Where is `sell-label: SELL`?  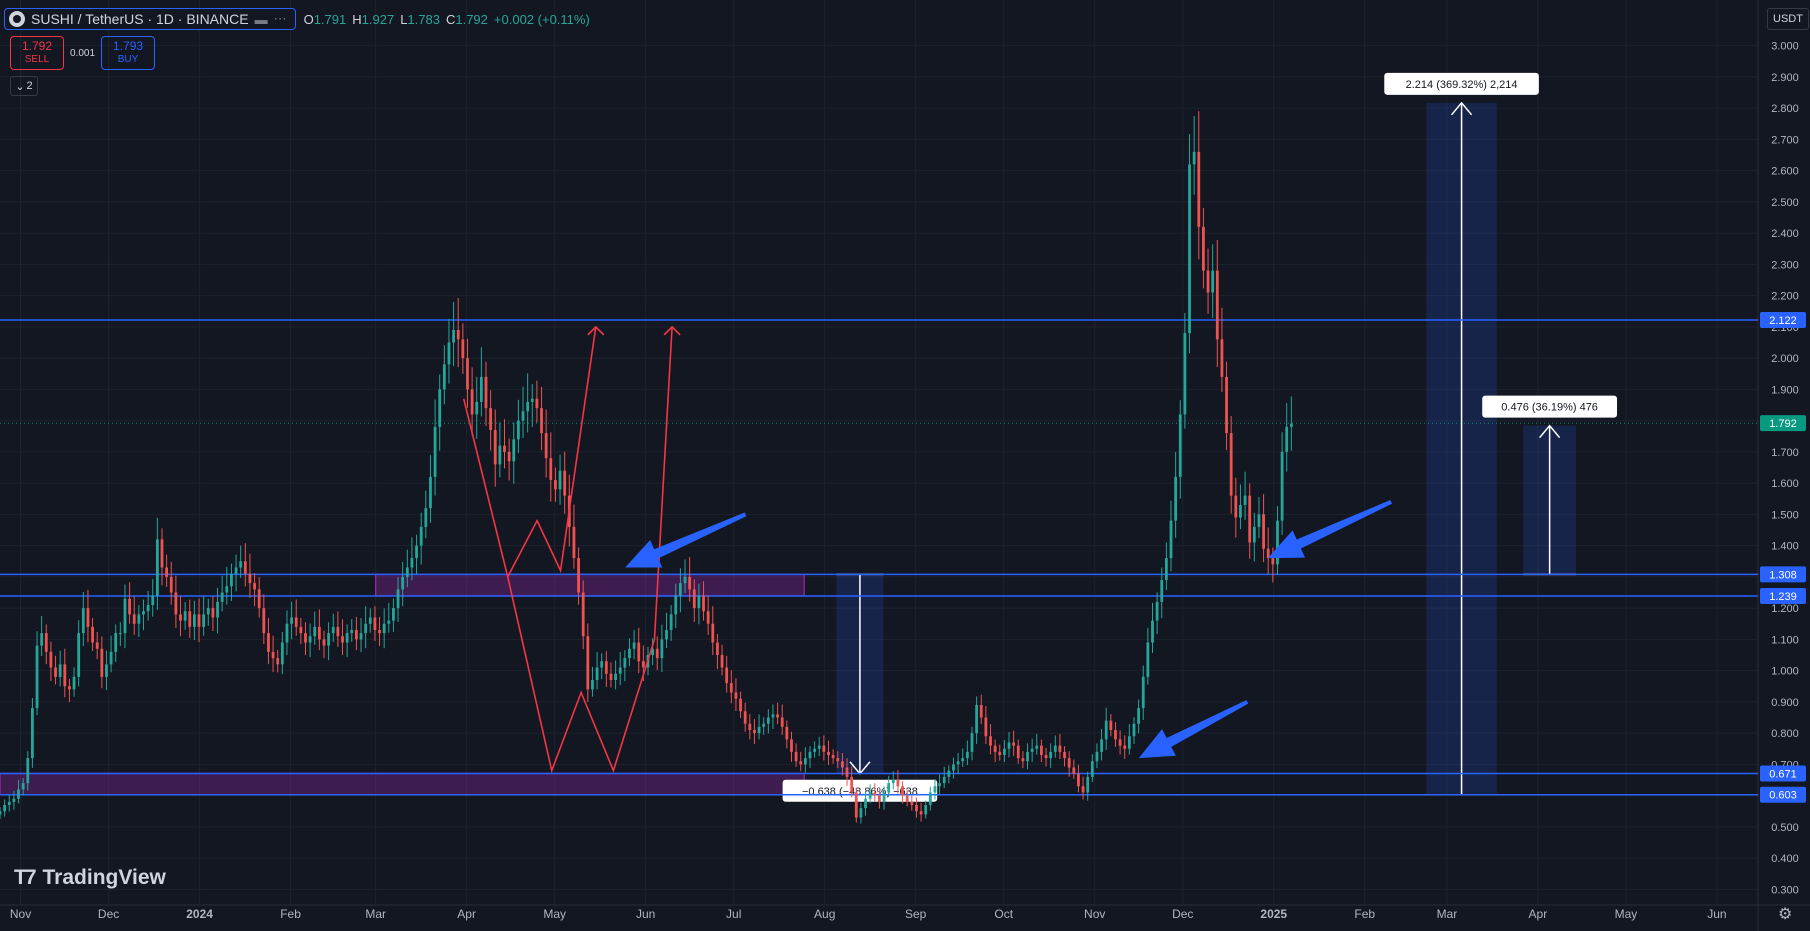
sell-label: SELL is located at coordinates (37, 59).